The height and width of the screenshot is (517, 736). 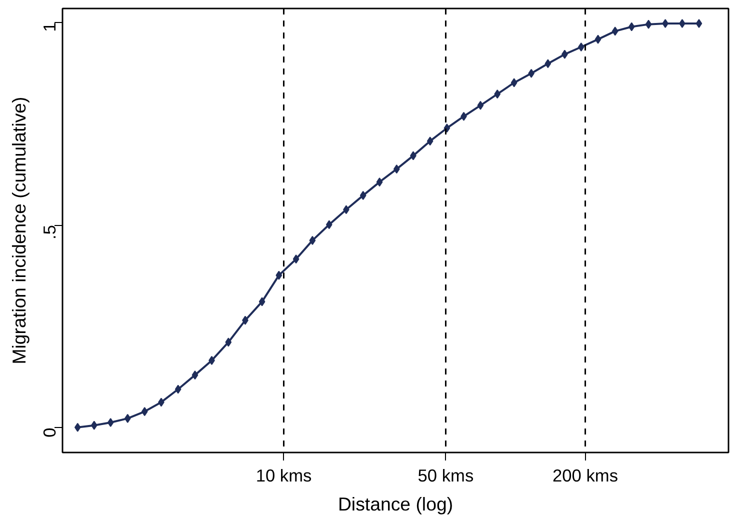 What do you see at coordinates (585, 476) in the screenshot?
I see `x-tick-label: 200 kms` at bounding box center [585, 476].